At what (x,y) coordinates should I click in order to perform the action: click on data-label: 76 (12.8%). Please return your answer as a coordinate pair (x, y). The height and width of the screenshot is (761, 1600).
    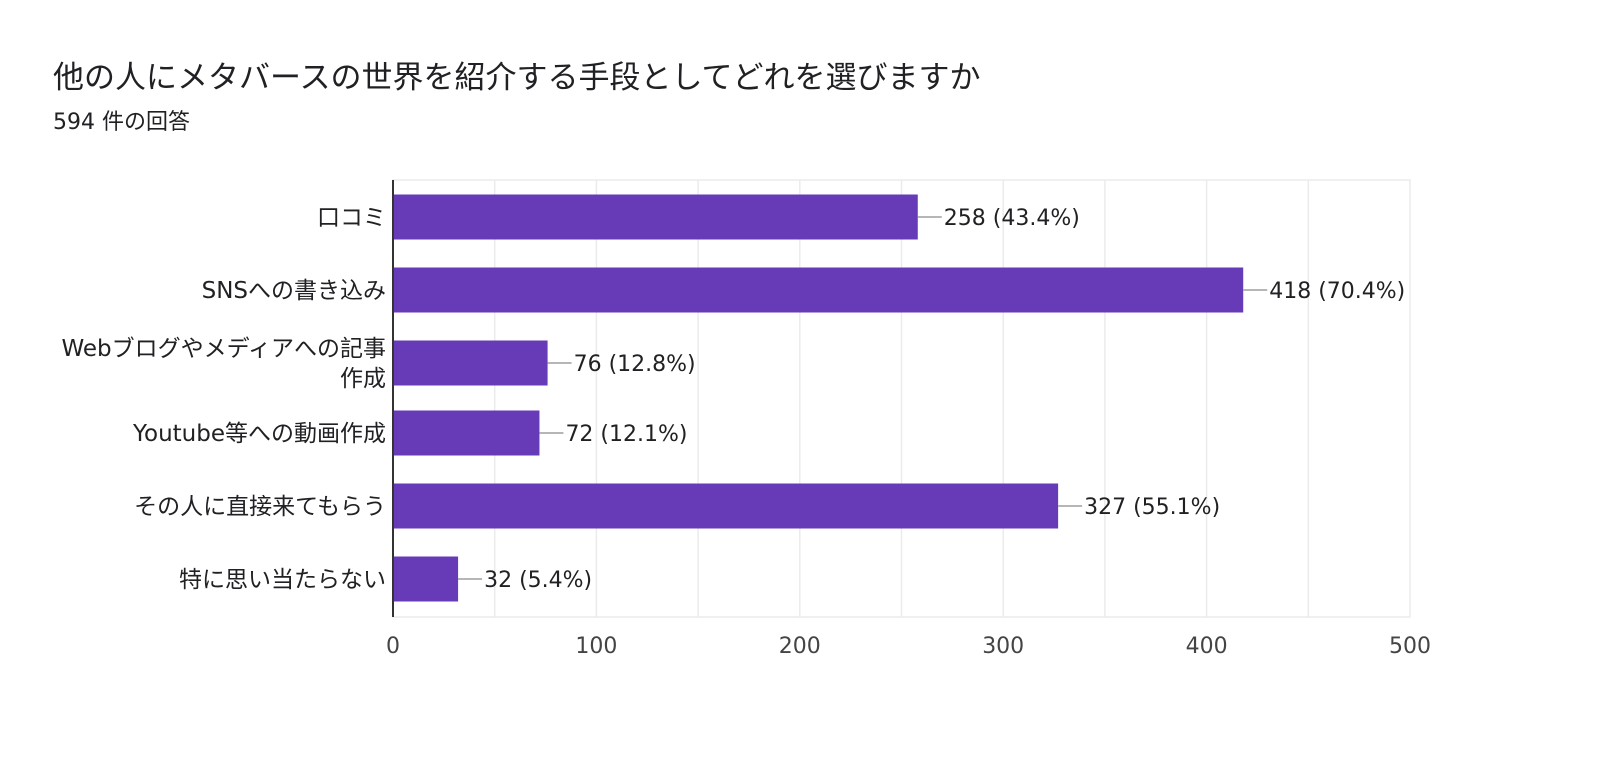
    Looking at the image, I should click on (635, 364).